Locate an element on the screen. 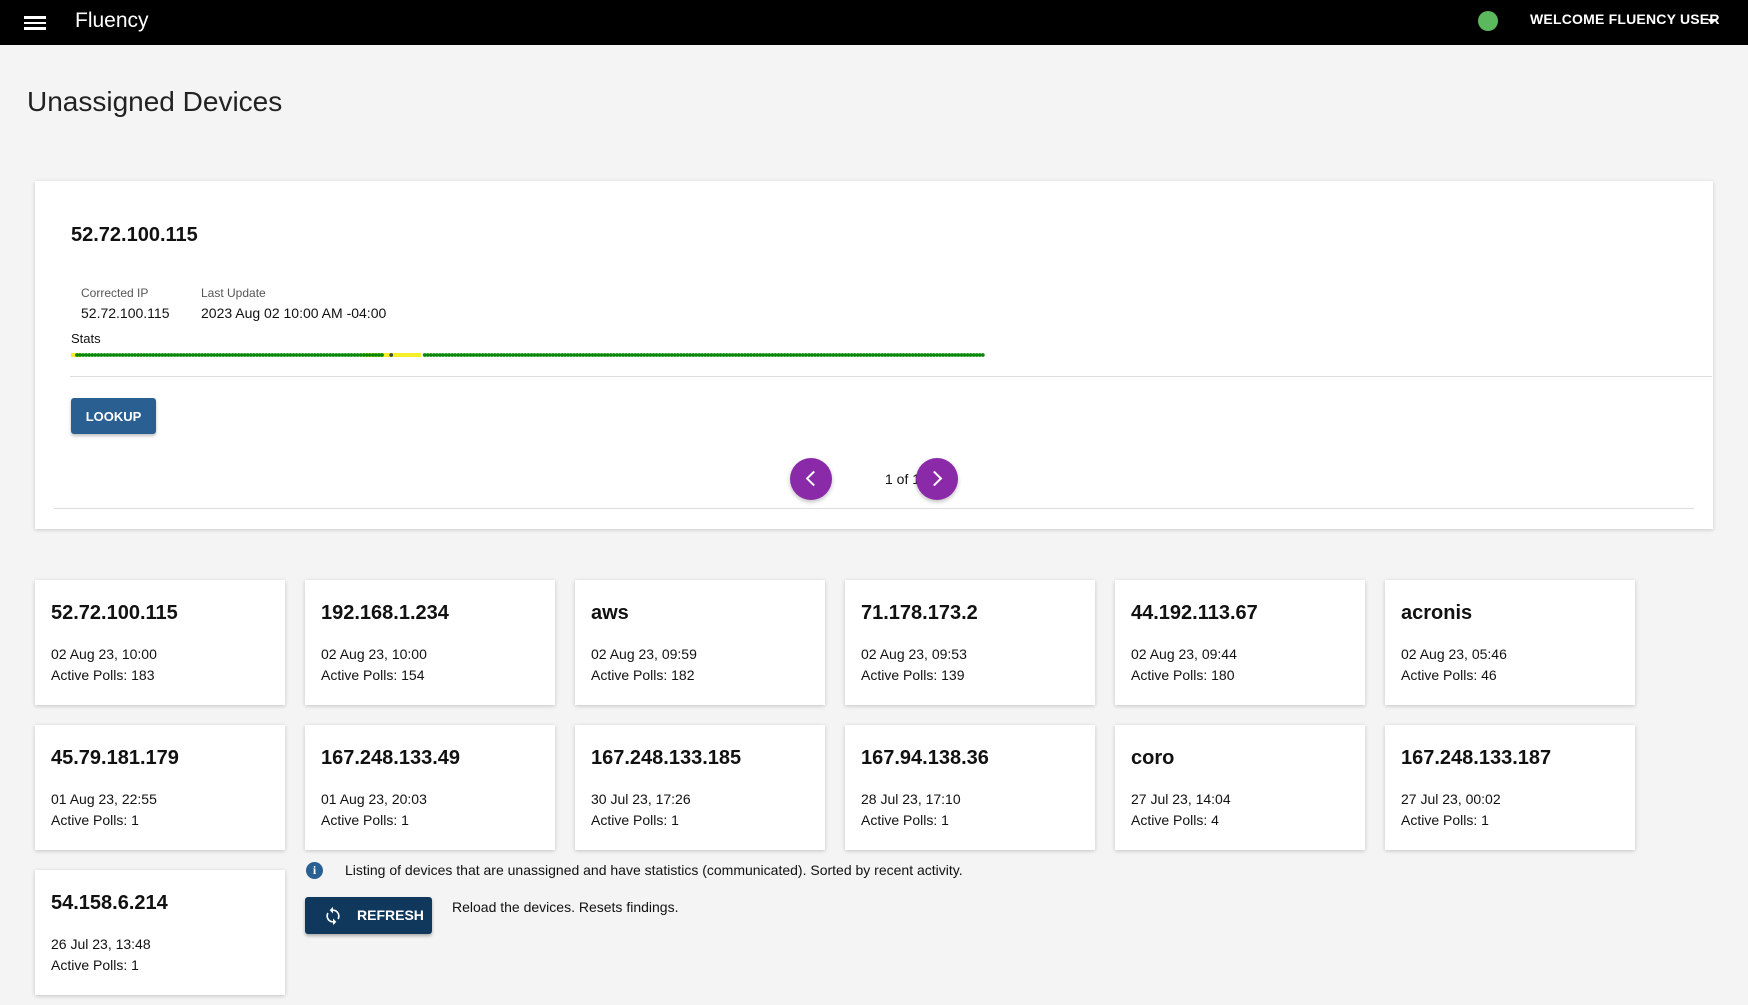 The height and width of the screenshot is (1005, 1748). stats-dot-timeline is located at coordinates (528, 355).